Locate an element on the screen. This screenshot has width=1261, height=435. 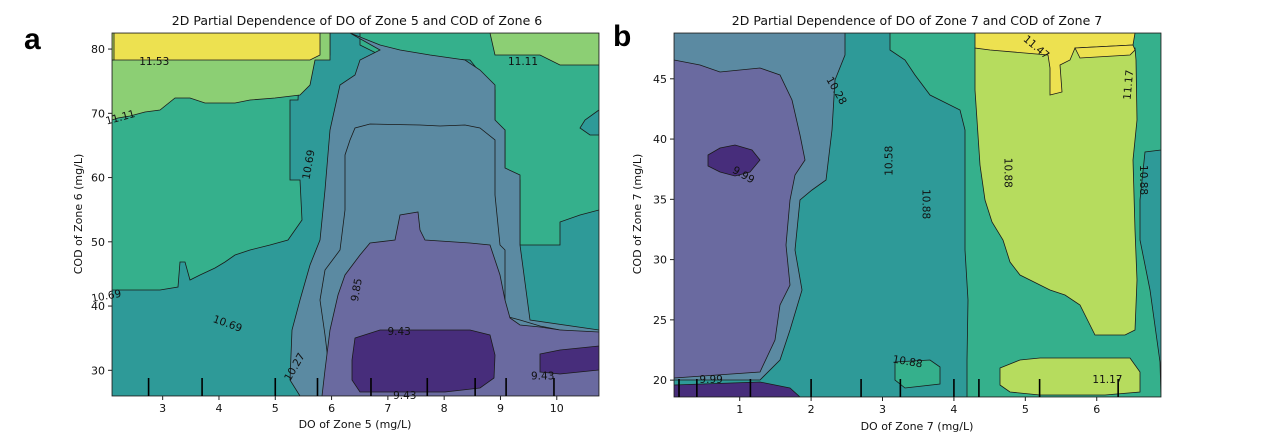
x-tick-label: 10 is located at coordinates (557, 408).